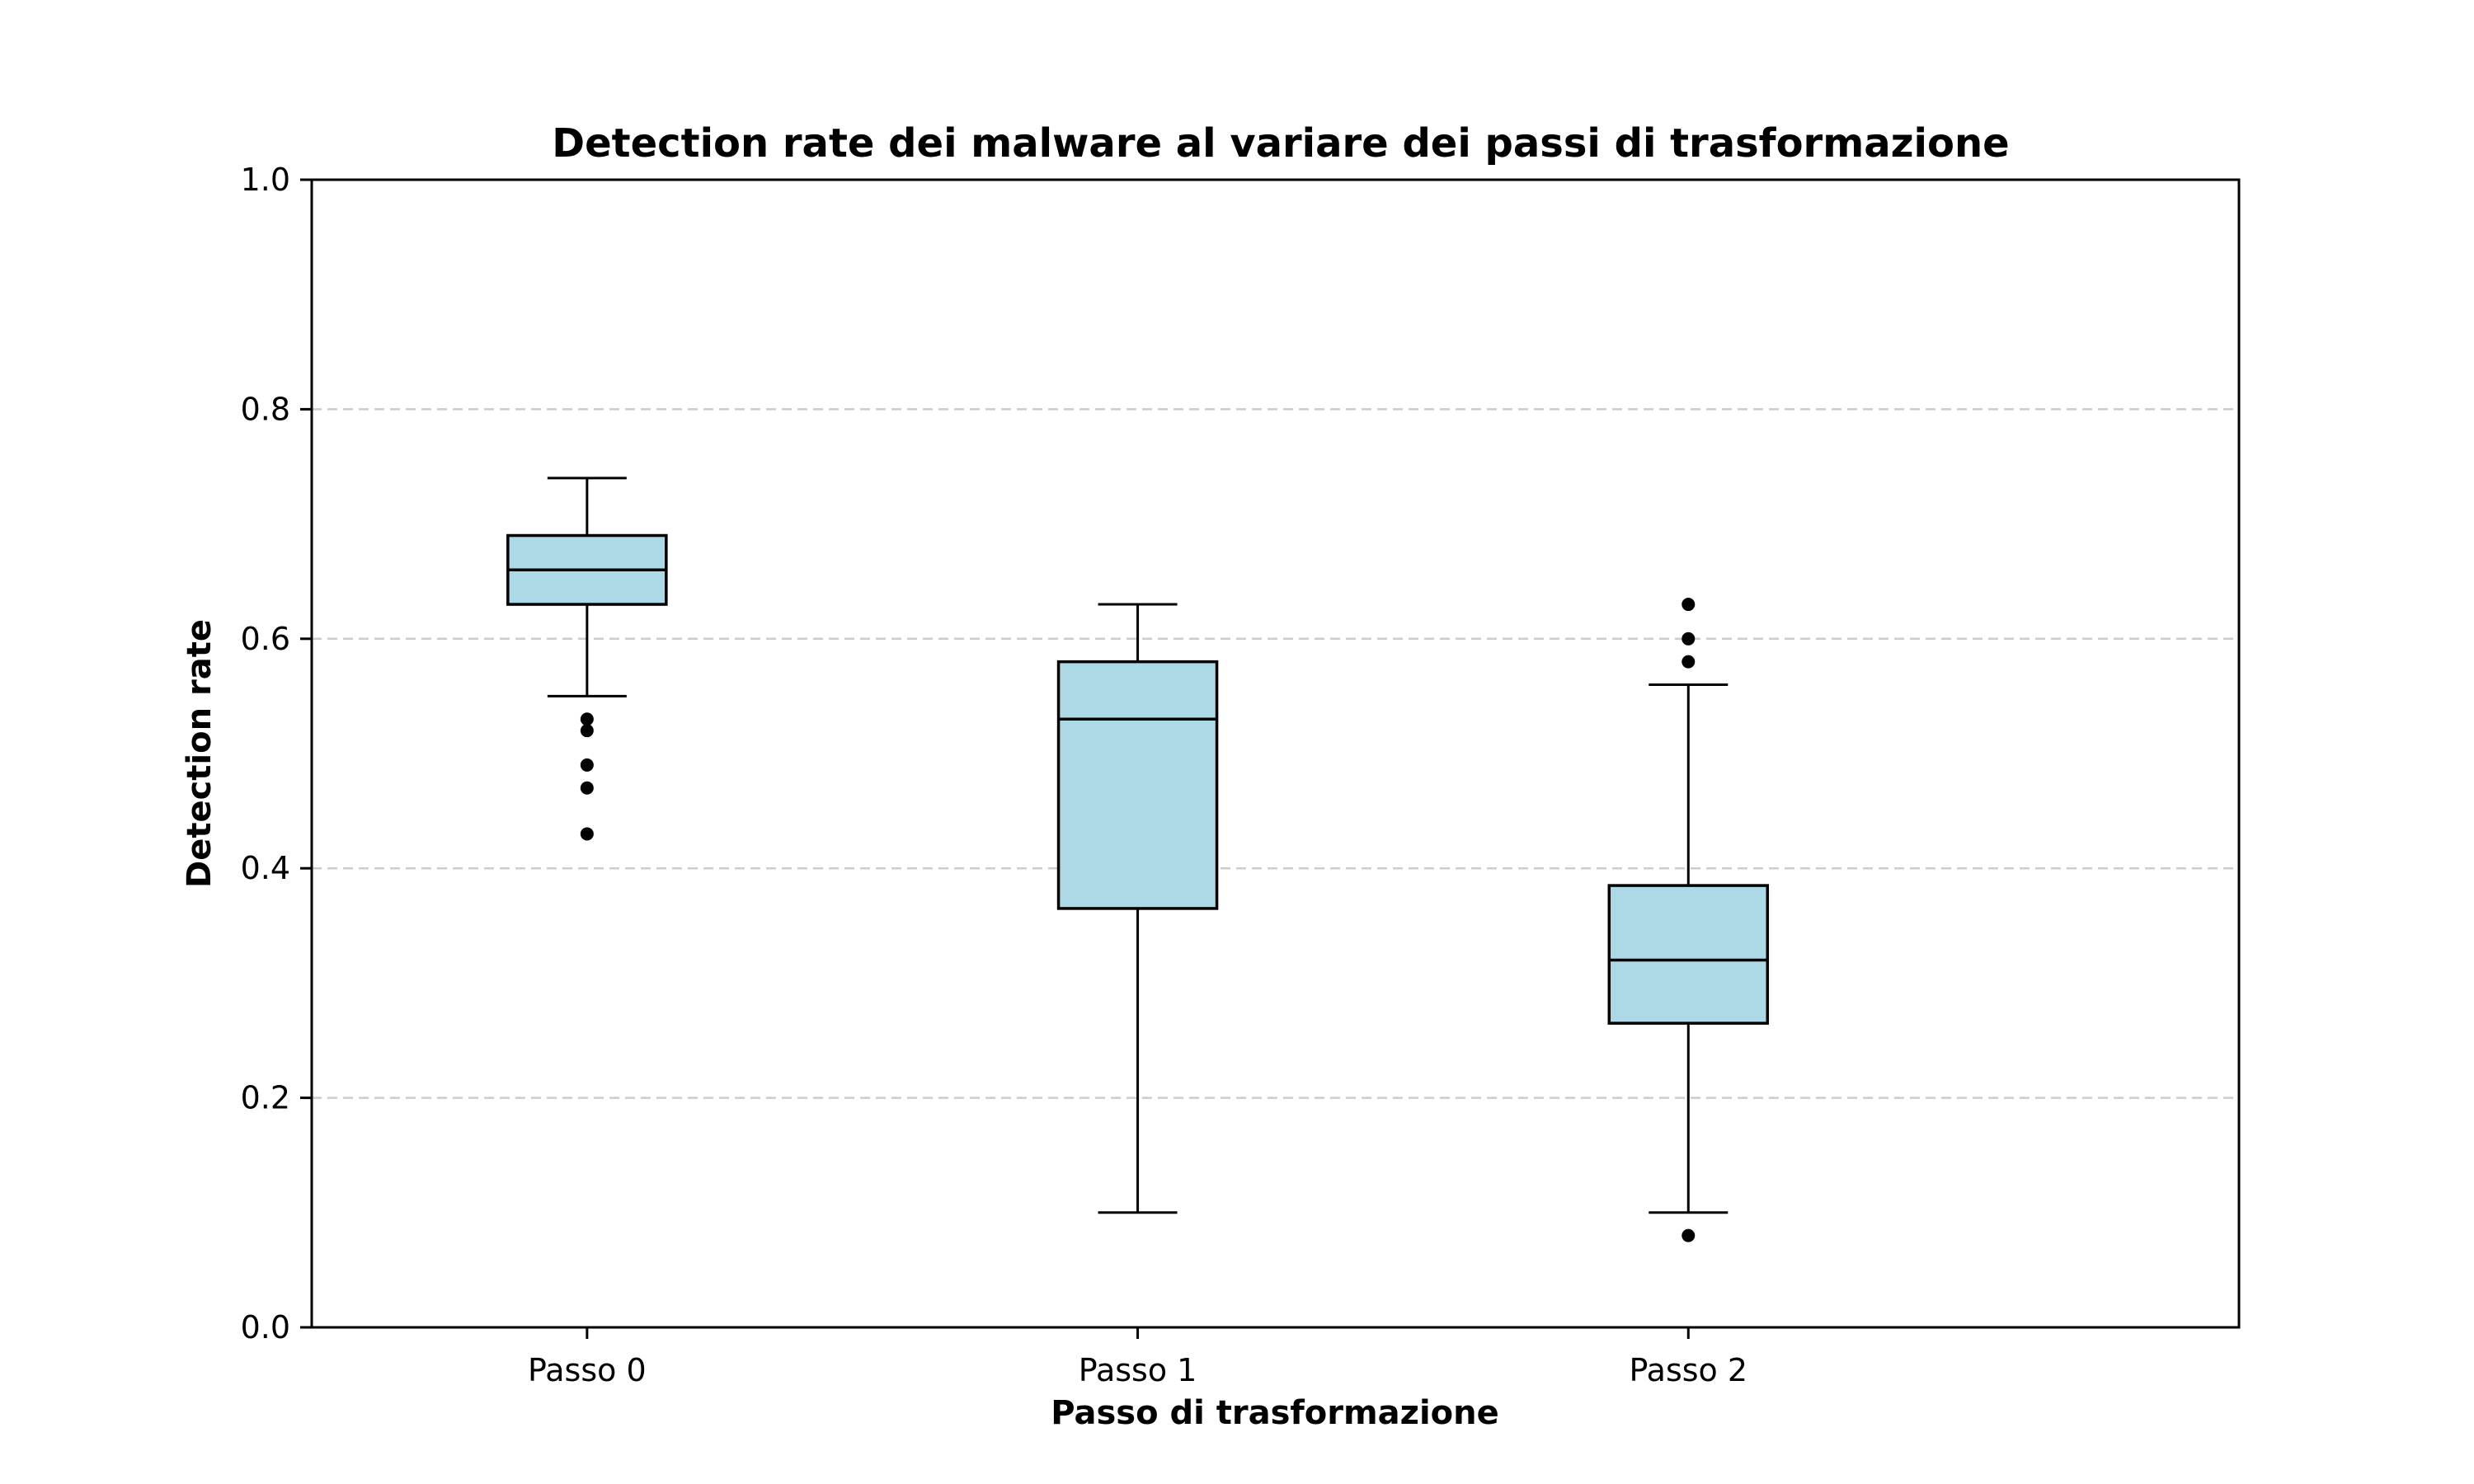  What do you see at coordinates (265, 180) in the screenshot?
I see `y-tick-label: 1.0` at bounding box center [265, 180].